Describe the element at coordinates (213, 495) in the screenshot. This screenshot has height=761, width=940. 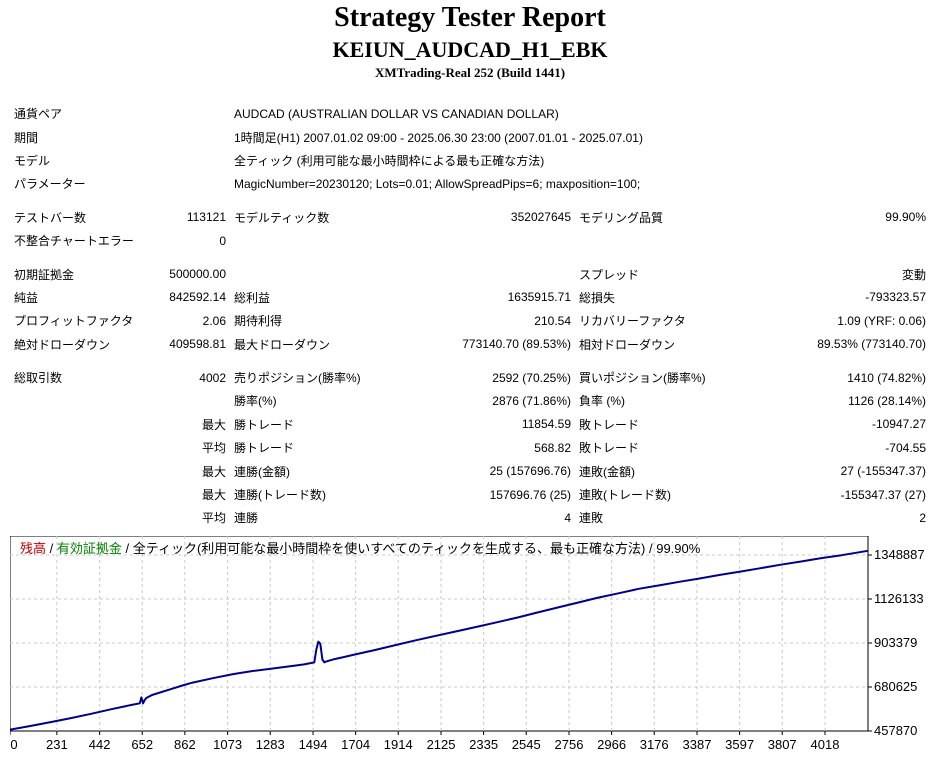
I see `label-max-3: 最大` at that location.